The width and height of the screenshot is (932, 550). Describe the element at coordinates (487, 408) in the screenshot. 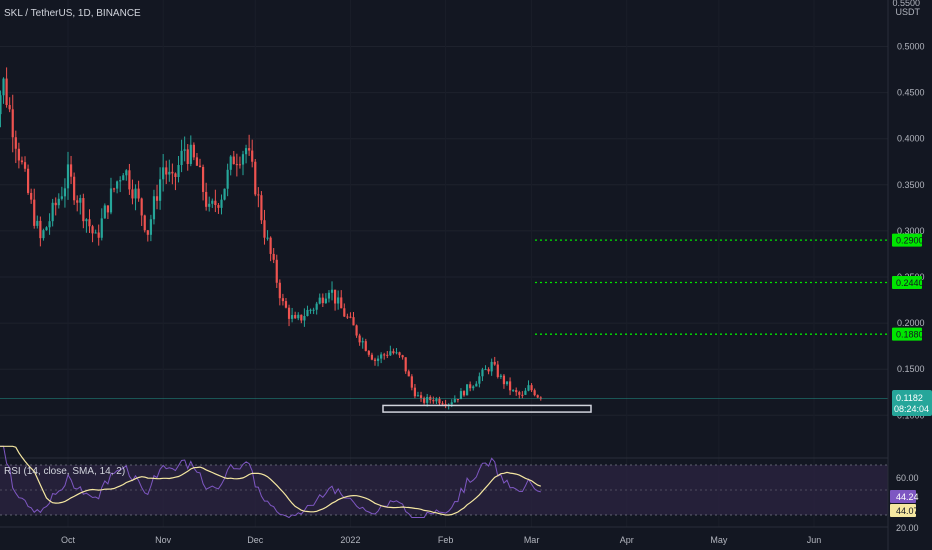

I see `support-box` at that location.